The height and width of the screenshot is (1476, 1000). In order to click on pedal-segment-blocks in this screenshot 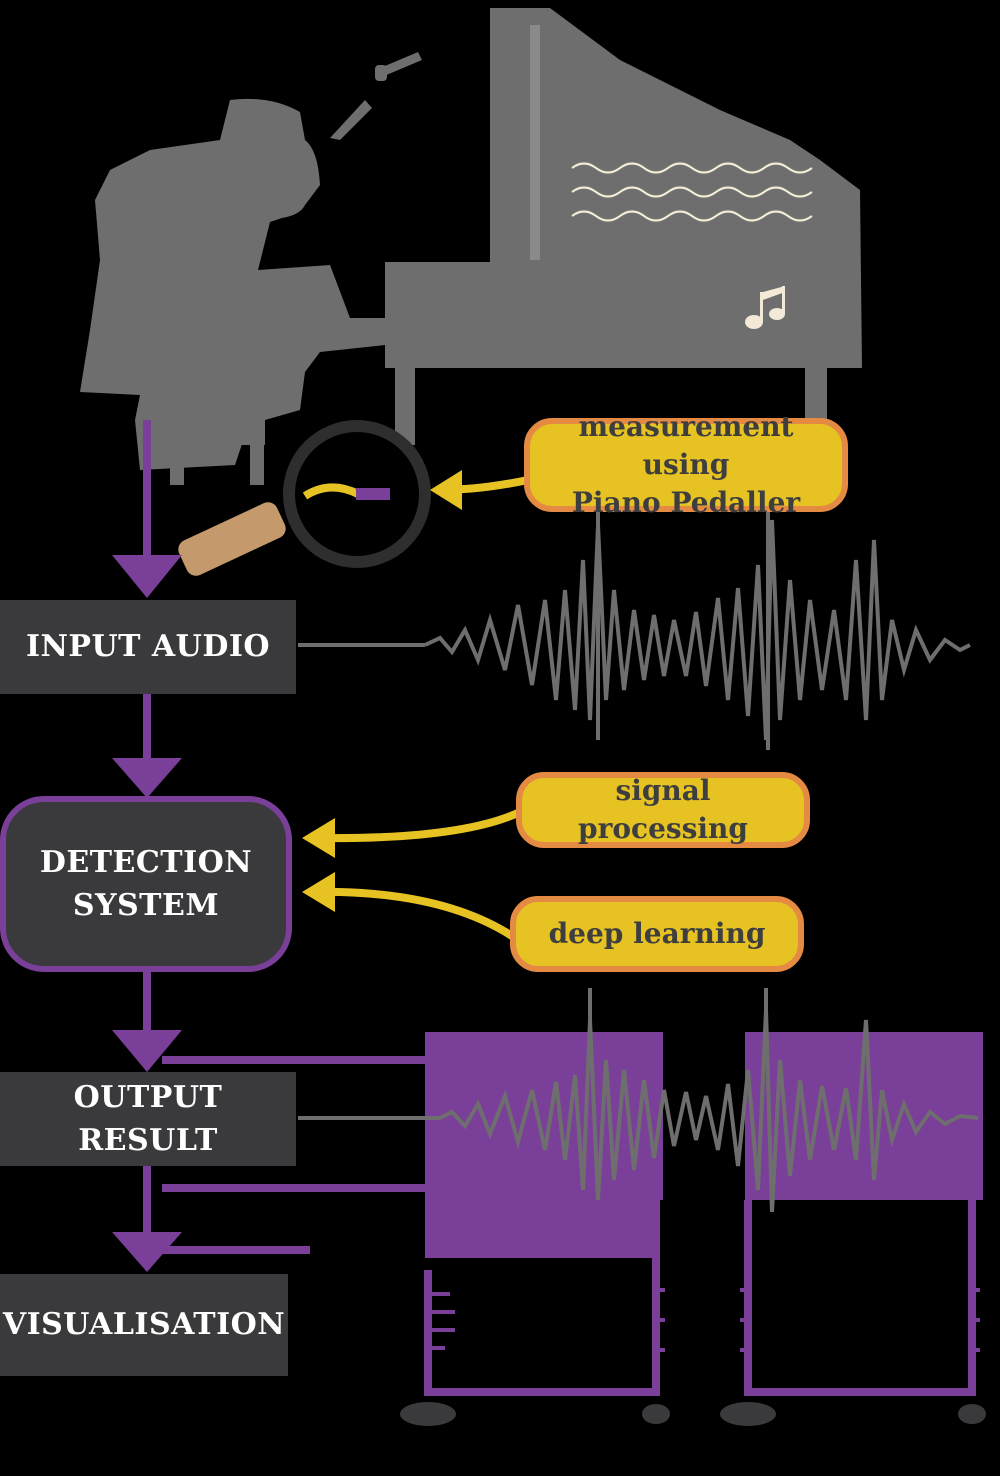, I will do `click(704, 1145)`.